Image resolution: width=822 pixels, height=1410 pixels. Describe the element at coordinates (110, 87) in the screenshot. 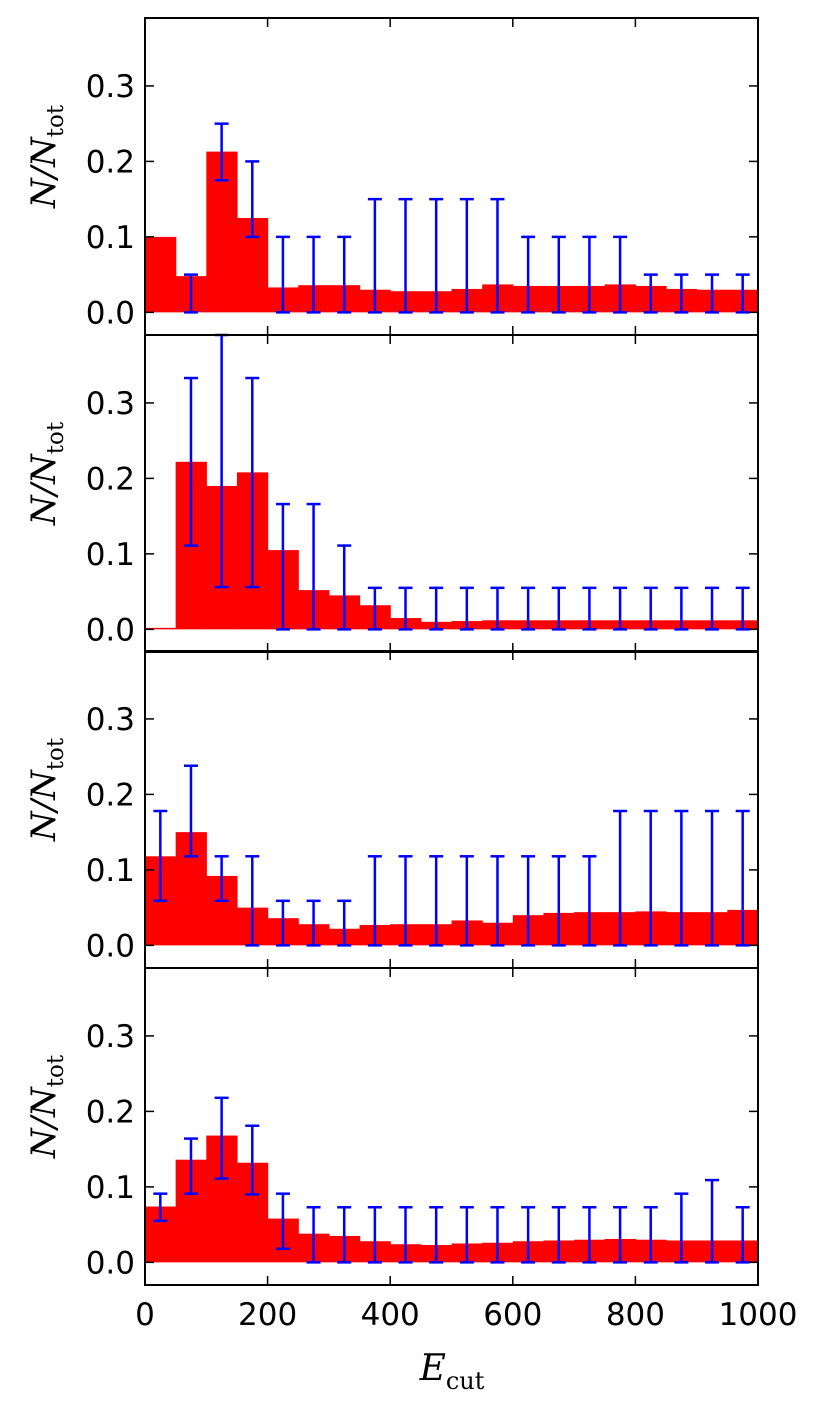

I see `y-tick-label: 0.3` at that location.